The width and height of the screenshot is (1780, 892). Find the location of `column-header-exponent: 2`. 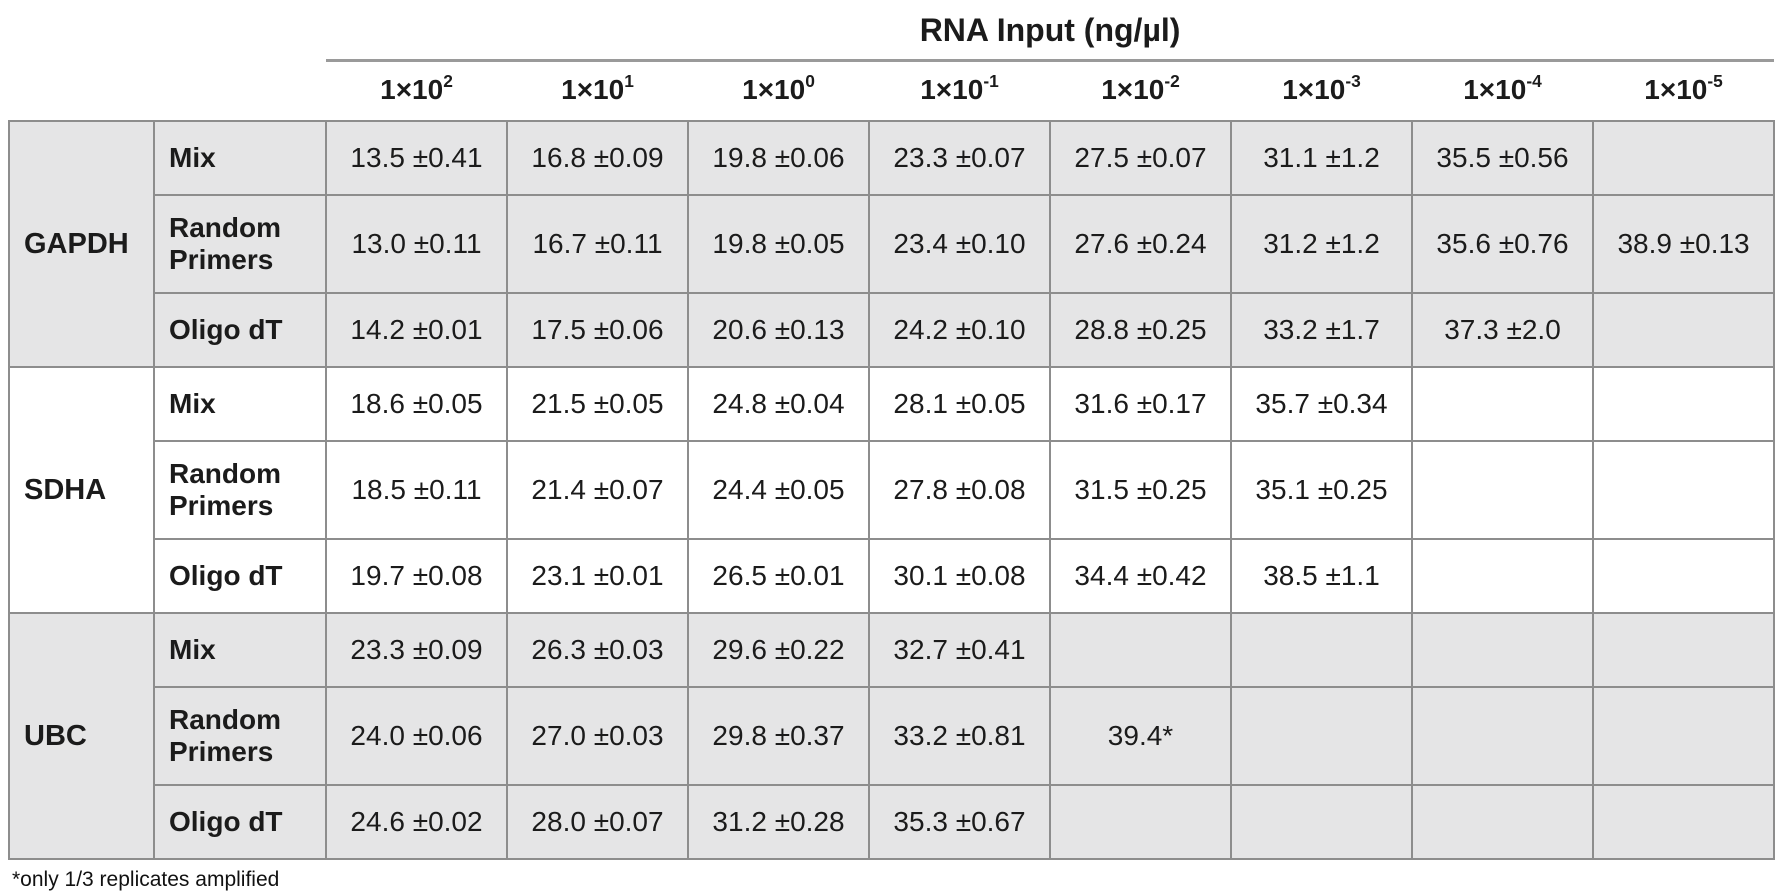

column-header-exponent: 2 is located at coordinates (448, 80).